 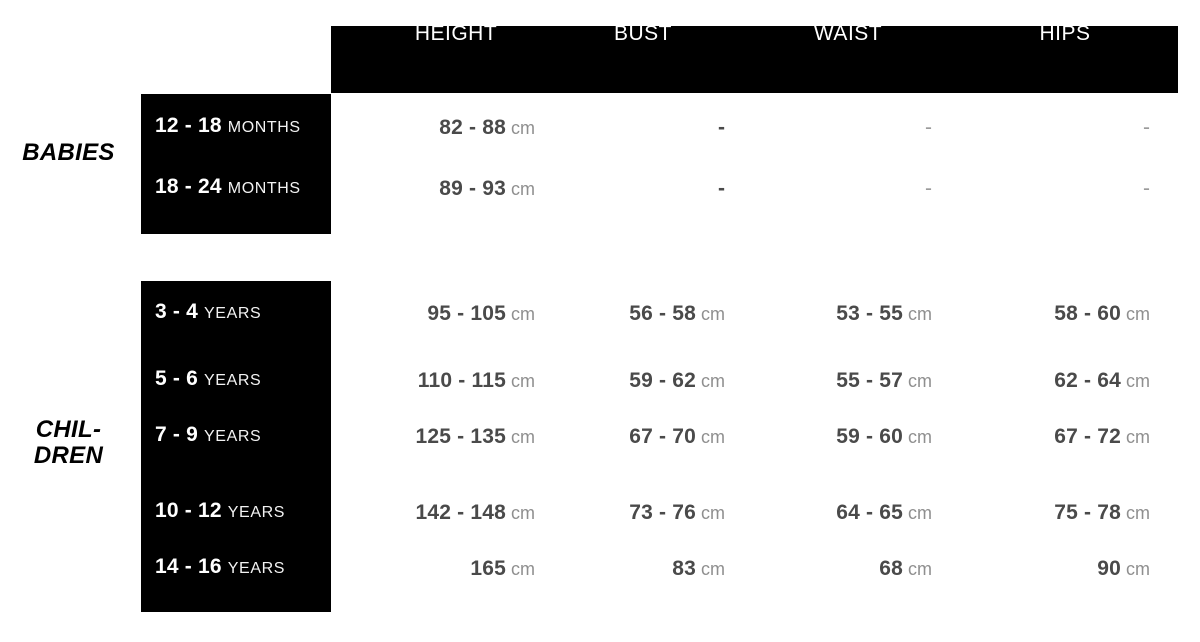 What do you see at coordinates (575, 381) in the screenshot?
I see `value-cell: 59 - 62 cm` at bounding box center [575, 381].